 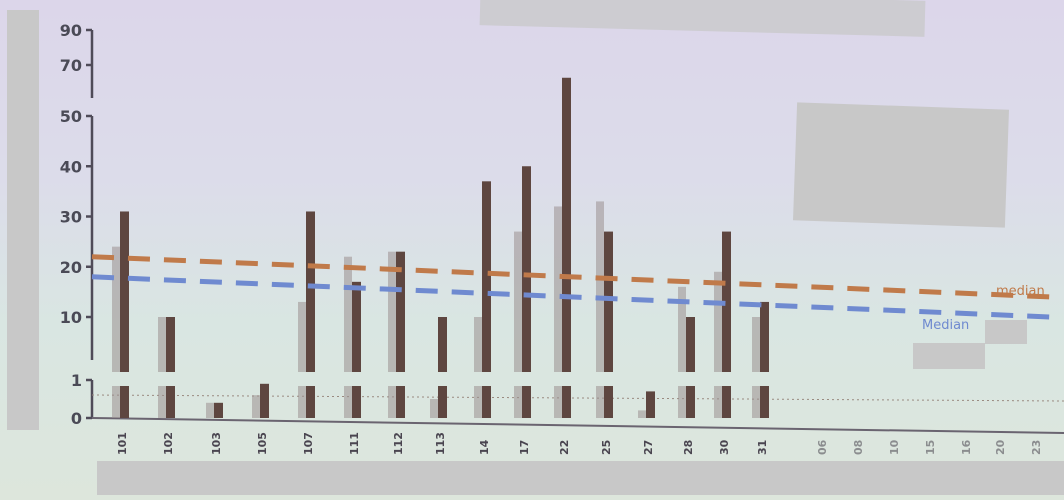 What do you see at coordinates (71, 267) in the screenshot?
I see `y-tick-label: 20` at bounding box center [71, 267].